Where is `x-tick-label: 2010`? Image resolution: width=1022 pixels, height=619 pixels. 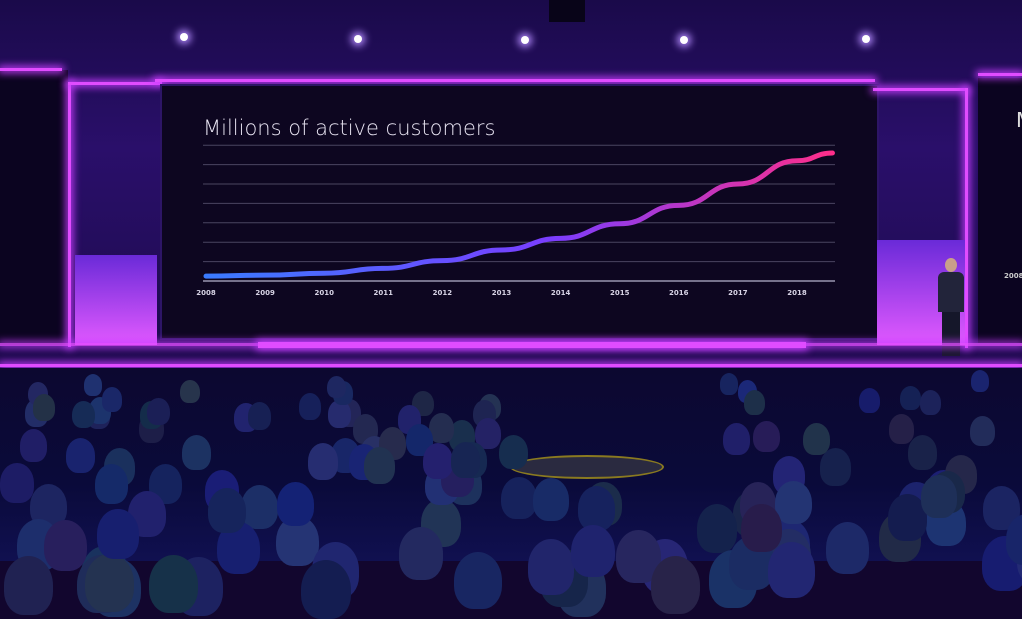
x-tick-label: 2010 is located at coordinates (324, 293).